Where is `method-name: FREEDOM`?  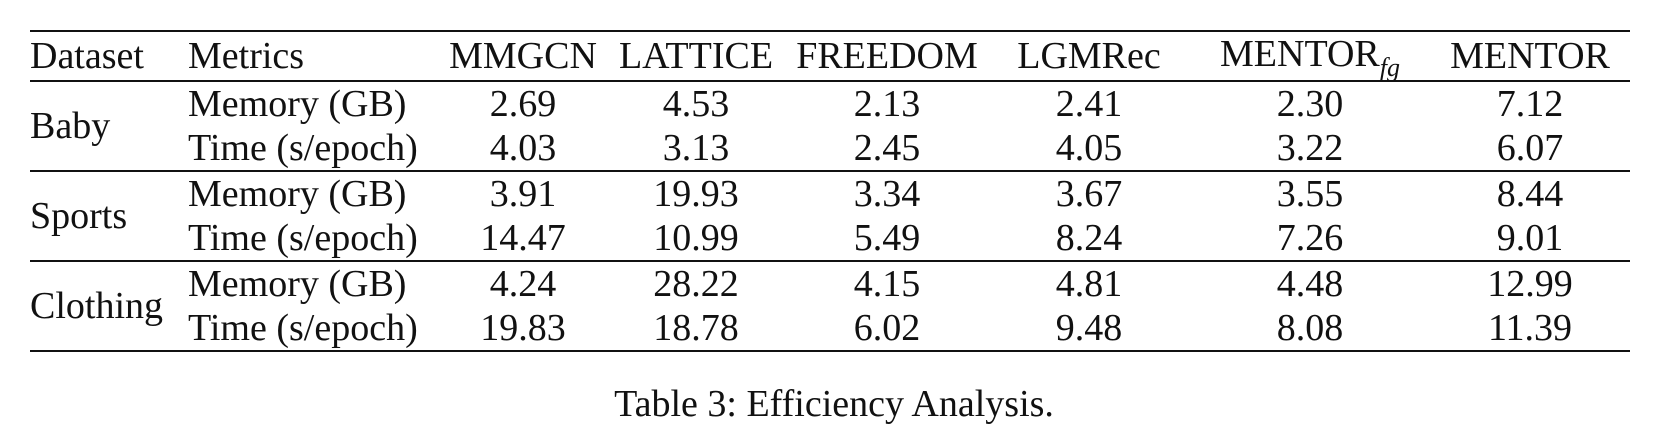 method-name: FREEDOM is located at coordinates (887, 56).